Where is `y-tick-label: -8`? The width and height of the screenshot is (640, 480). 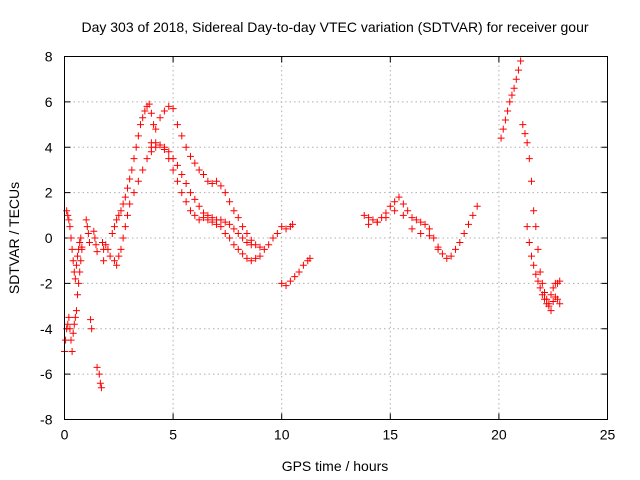
y-tick-label: -8 is located at coordinates (46, 420).